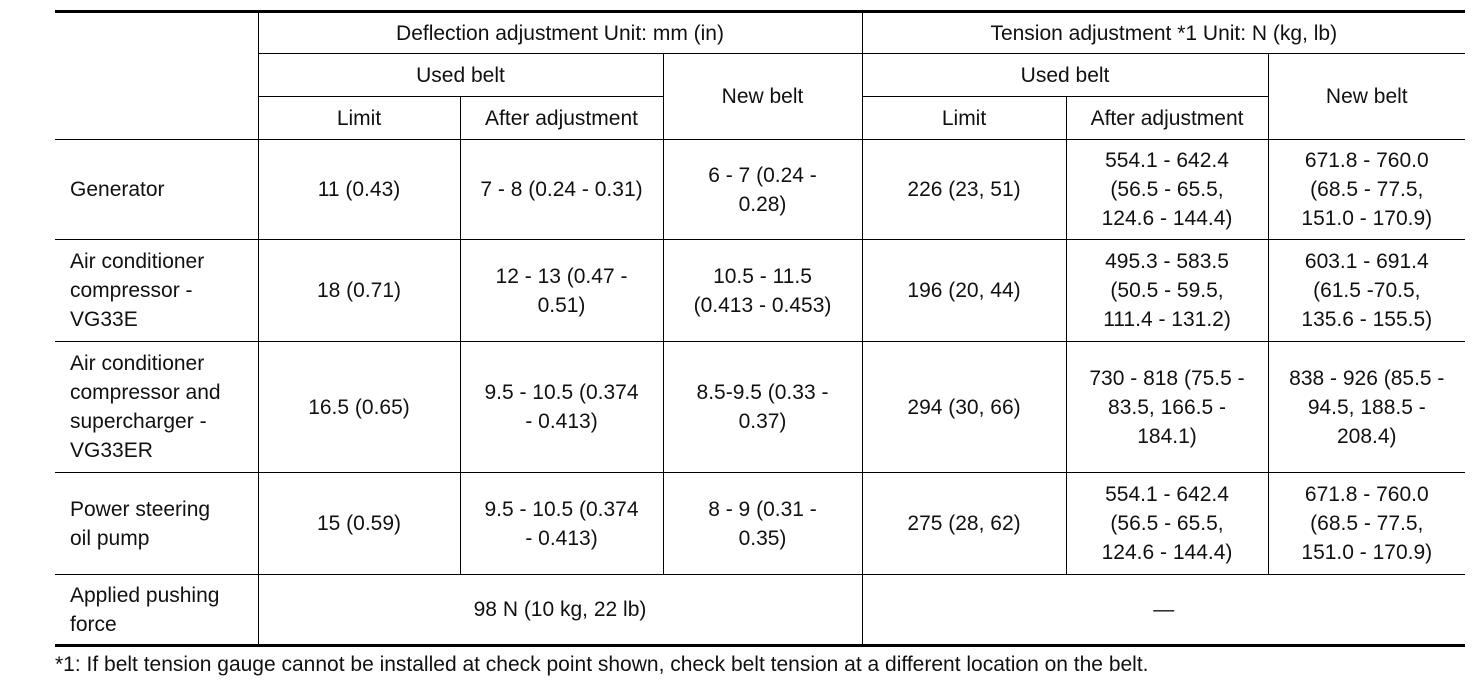  I want to click on deflection-new-cell: 8.5-9.5 (0.33 - 0.37), so click(762, 407).